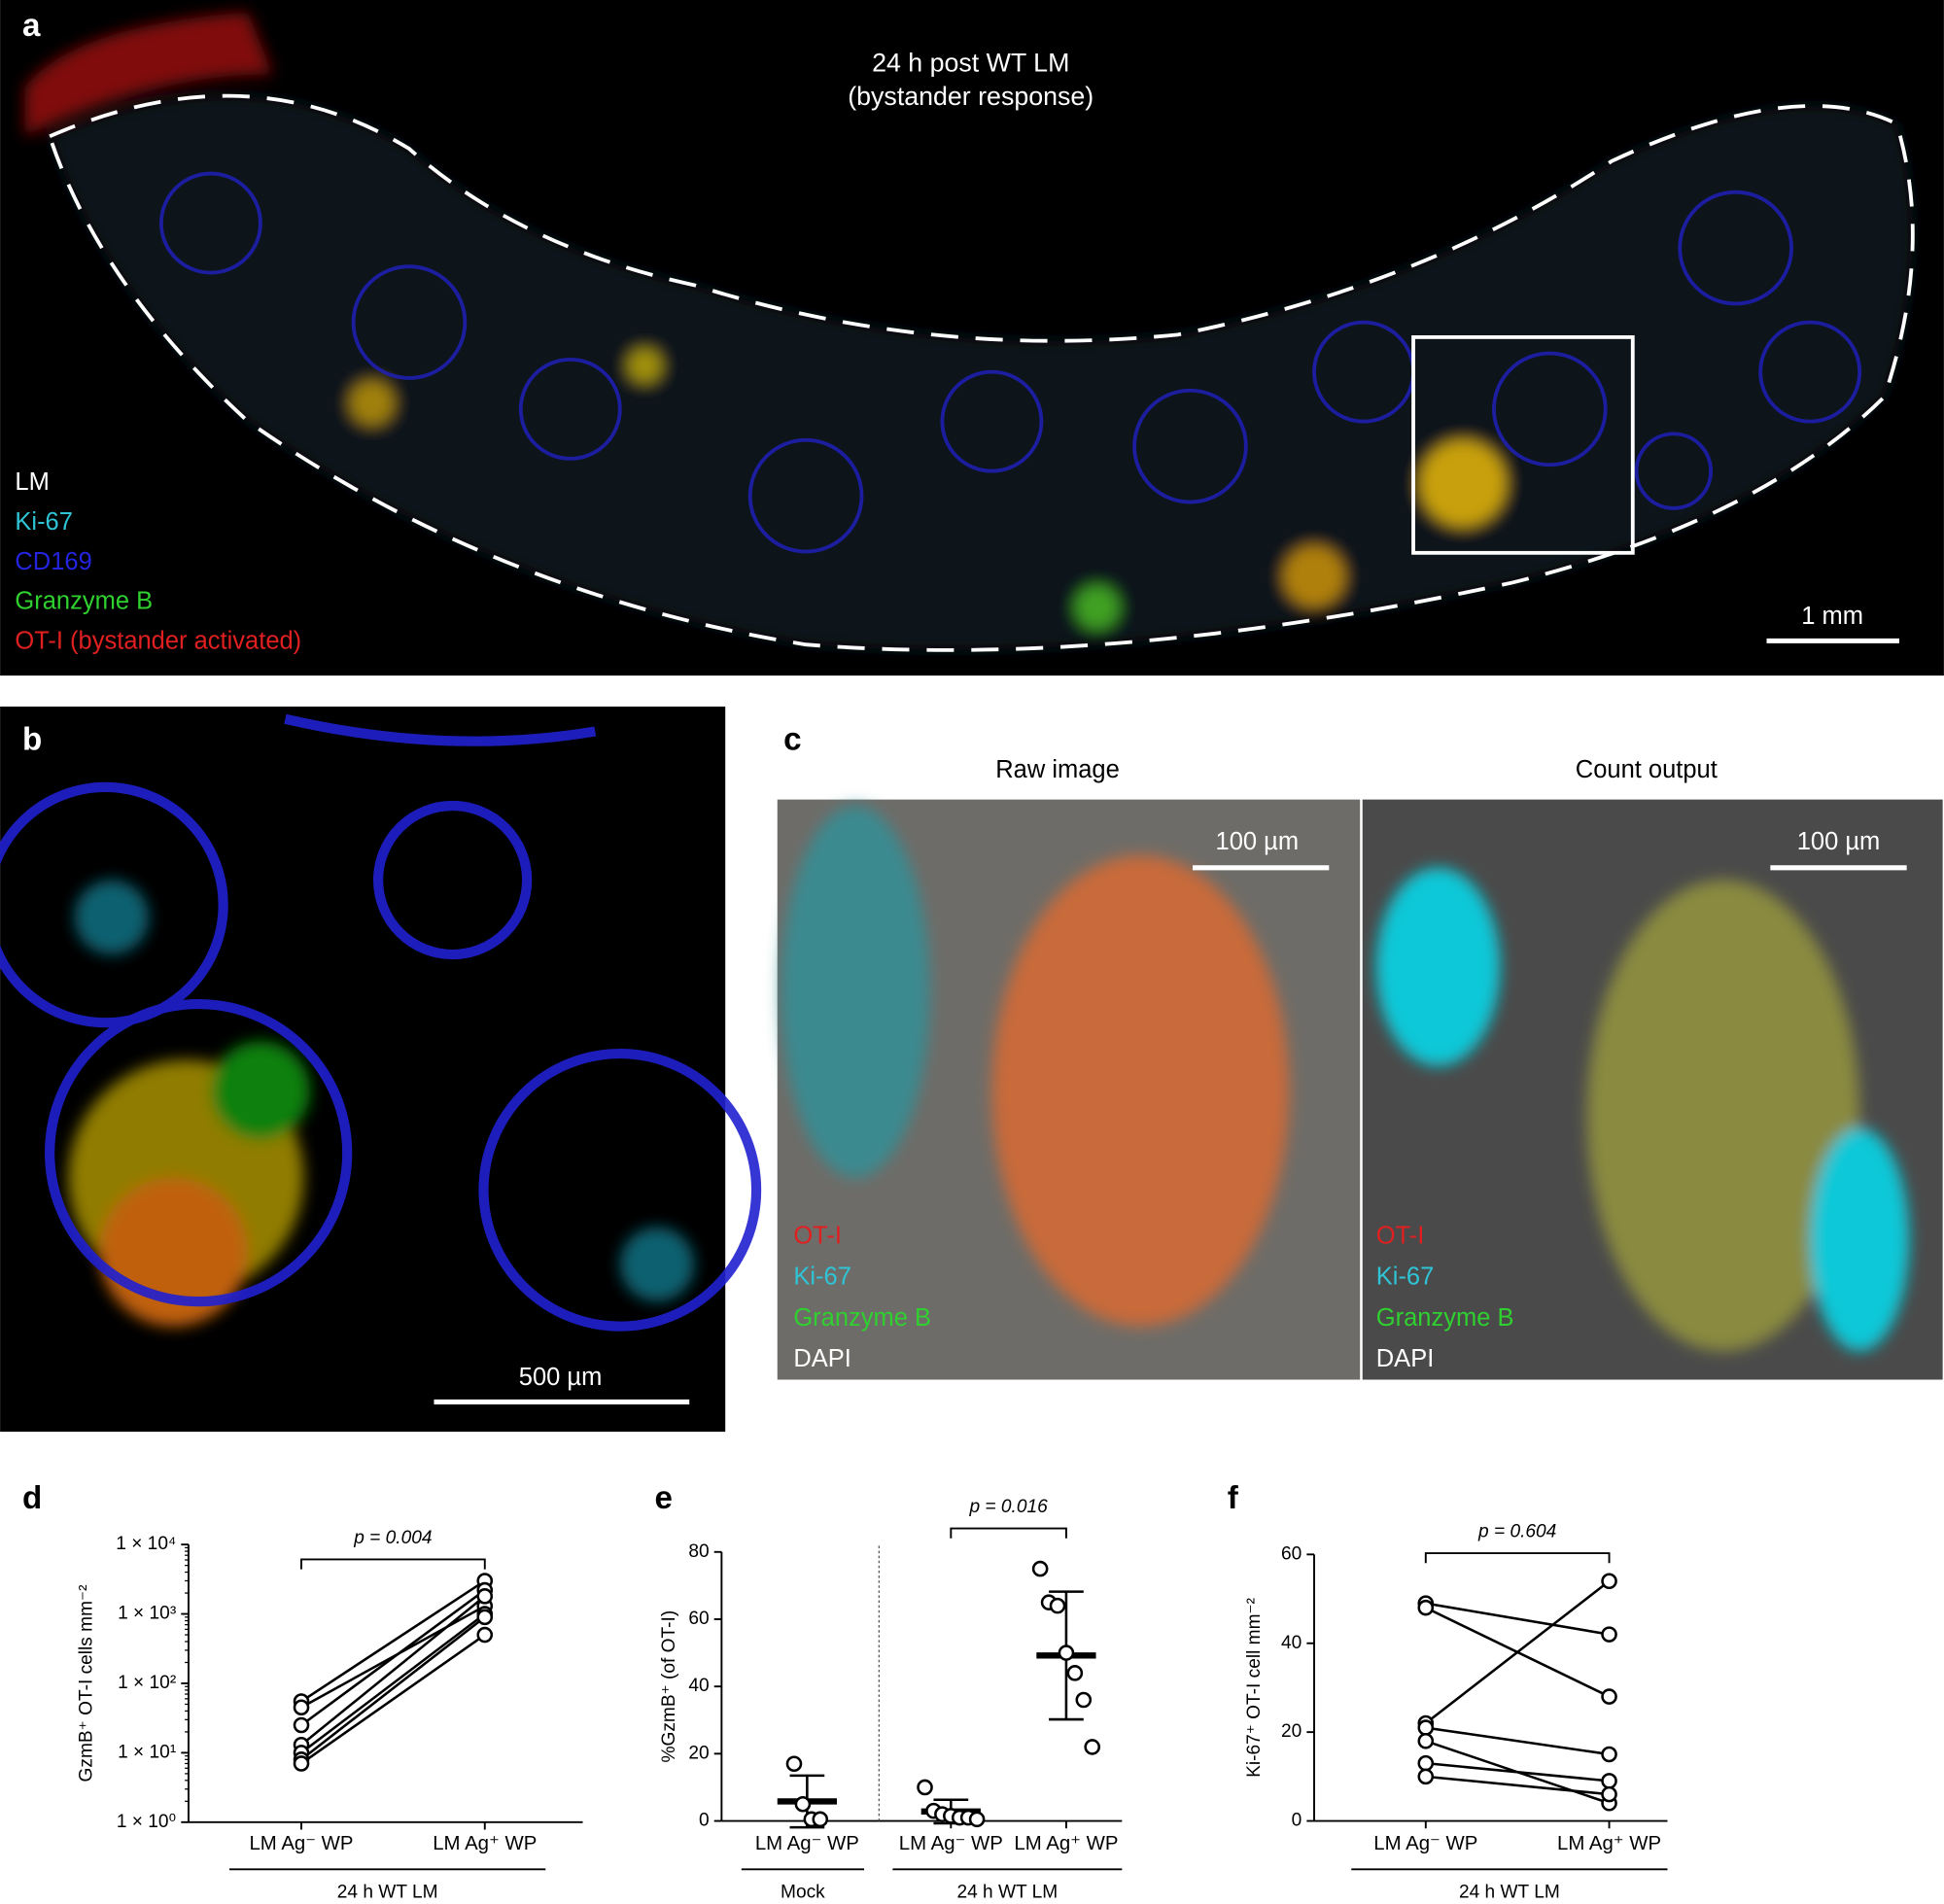 This screenshot has width=1944, height=1904. Describe the element at coordinates (146, 1544) in the screenshot. I see `y-tick-label: 1 × 10⁴` at that location.